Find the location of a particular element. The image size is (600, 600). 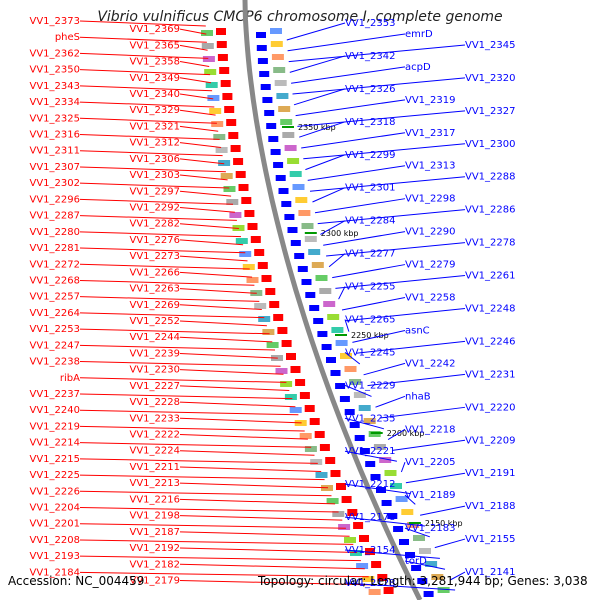

left-gene-label: VV1_2219 is located at coordinates (55, 426).